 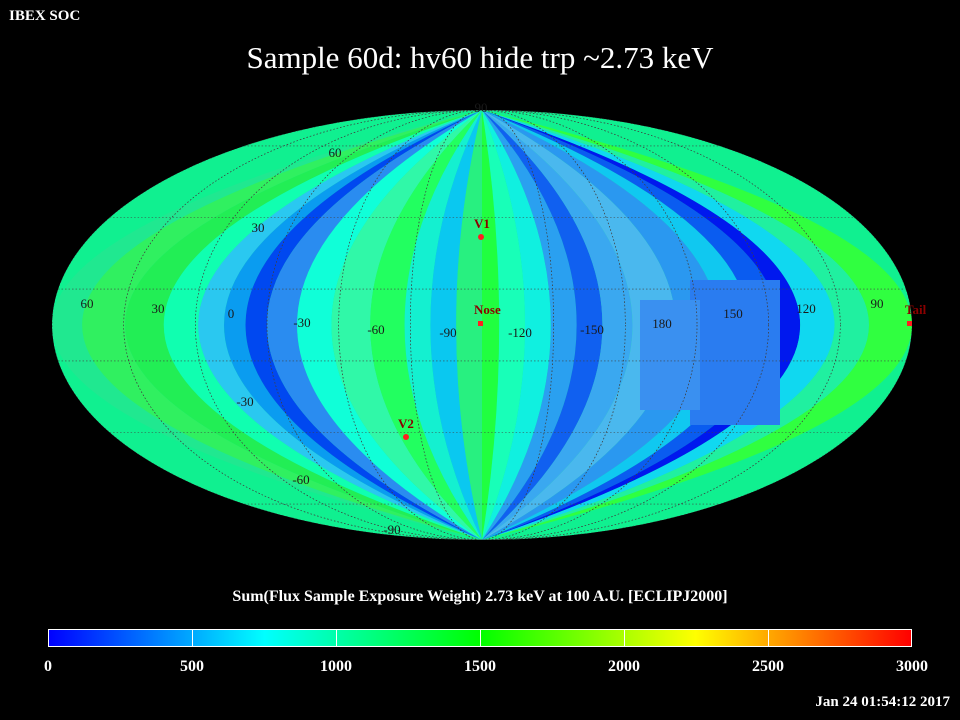 What do you see at coordinates (624, 666) in the screenshot?
I see `colorbar-tick-label: 2000` at bounding box center [624, 666].